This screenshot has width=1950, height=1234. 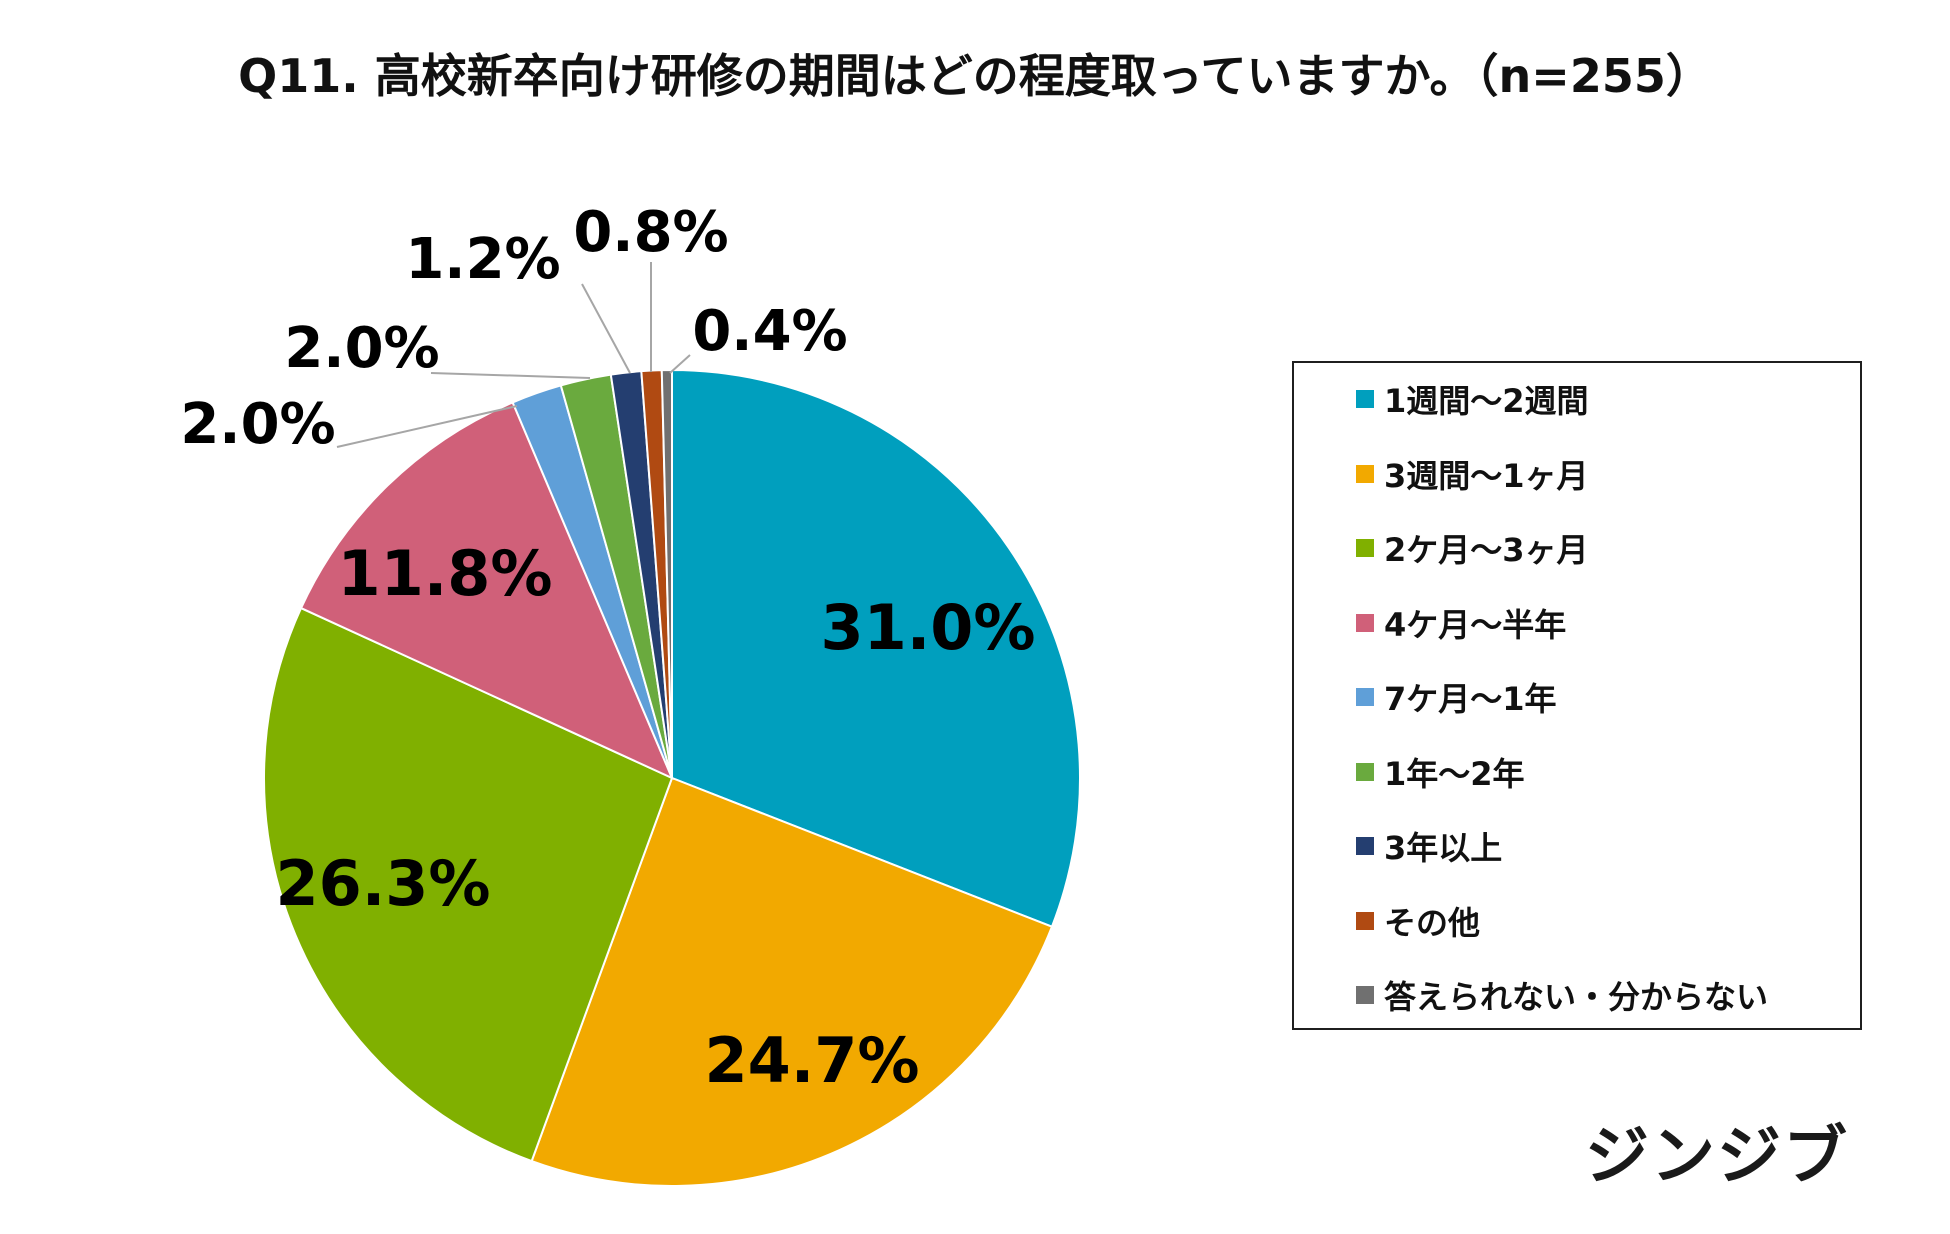 I want to click on legend-label: その他, so click(x=1432, y=922).